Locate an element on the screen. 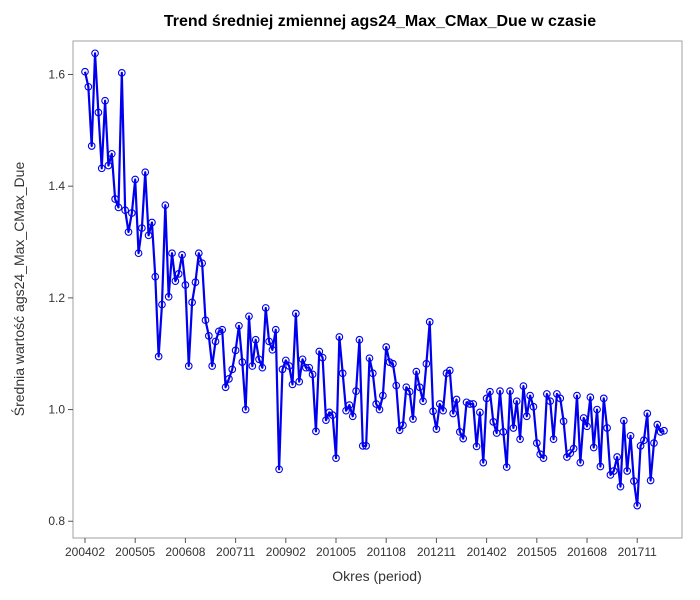 Image resolution: width=700 pixels, height=600 pixels. y-tick-label: 1.2 is located at coordinates (56, 298).